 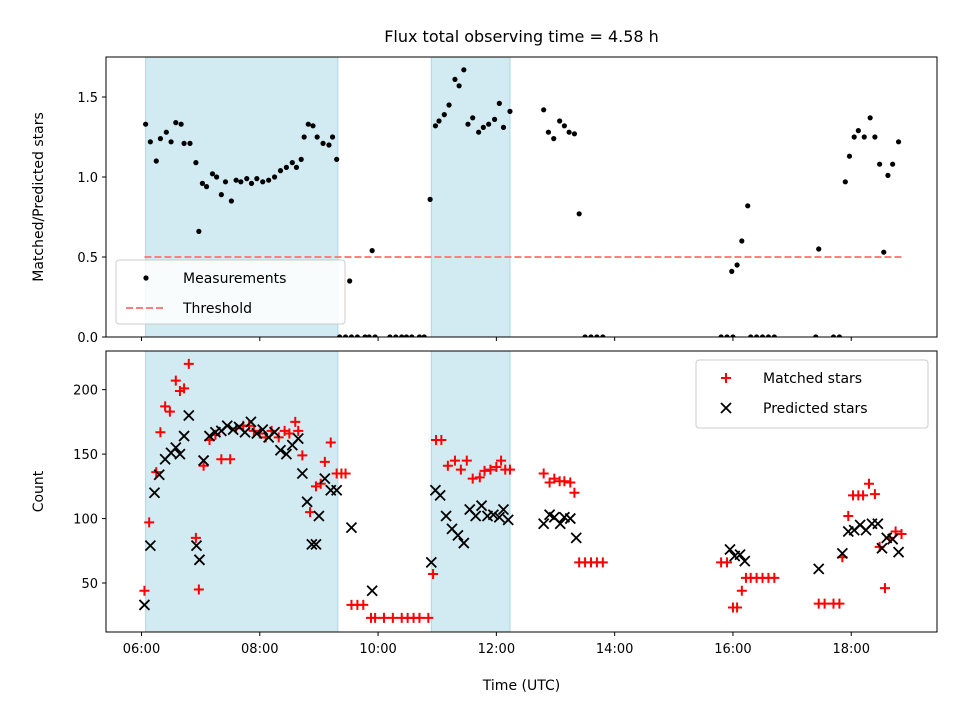 I want to click on y-tick-label: 1.5, so click(x=87, y=98).